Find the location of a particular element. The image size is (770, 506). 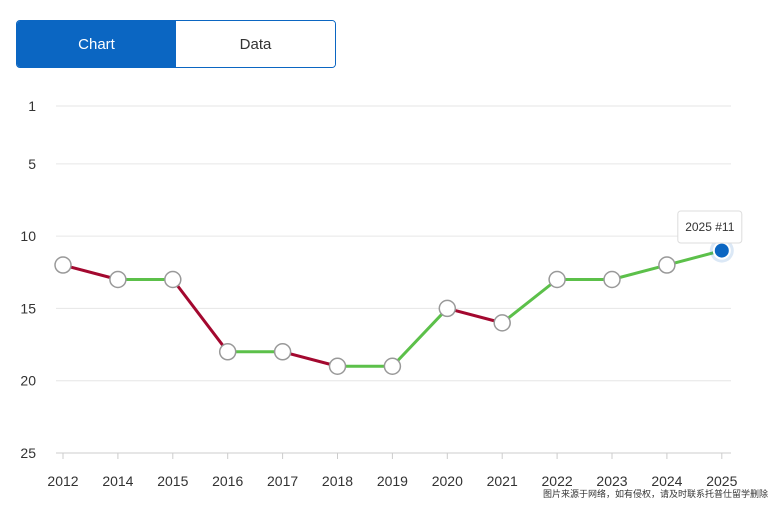

x-tick-label: 2015 is located at coordinates (172, 481).